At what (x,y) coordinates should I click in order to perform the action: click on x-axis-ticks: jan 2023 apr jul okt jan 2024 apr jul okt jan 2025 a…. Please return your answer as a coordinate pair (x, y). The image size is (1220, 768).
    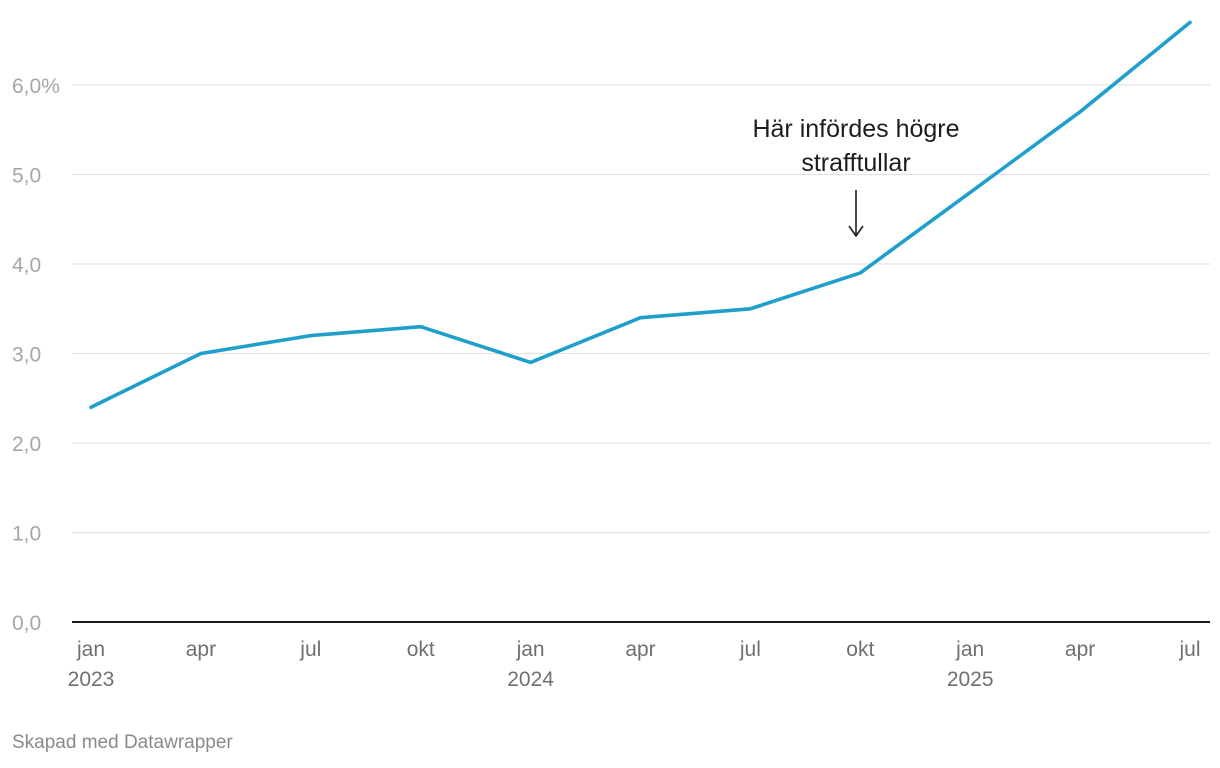
    Looking at the image, I should click on (634, 664).